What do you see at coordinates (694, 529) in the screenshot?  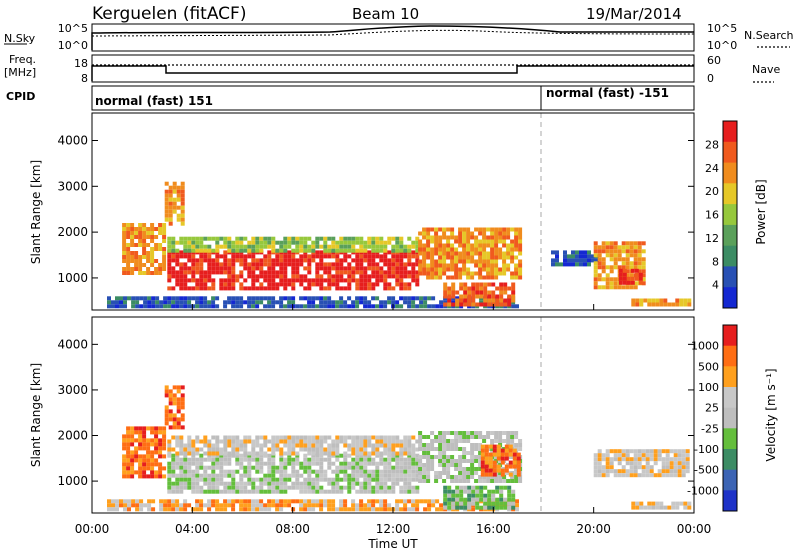 I see `xtick-label: 00:00` at bounding box center [694, 529].